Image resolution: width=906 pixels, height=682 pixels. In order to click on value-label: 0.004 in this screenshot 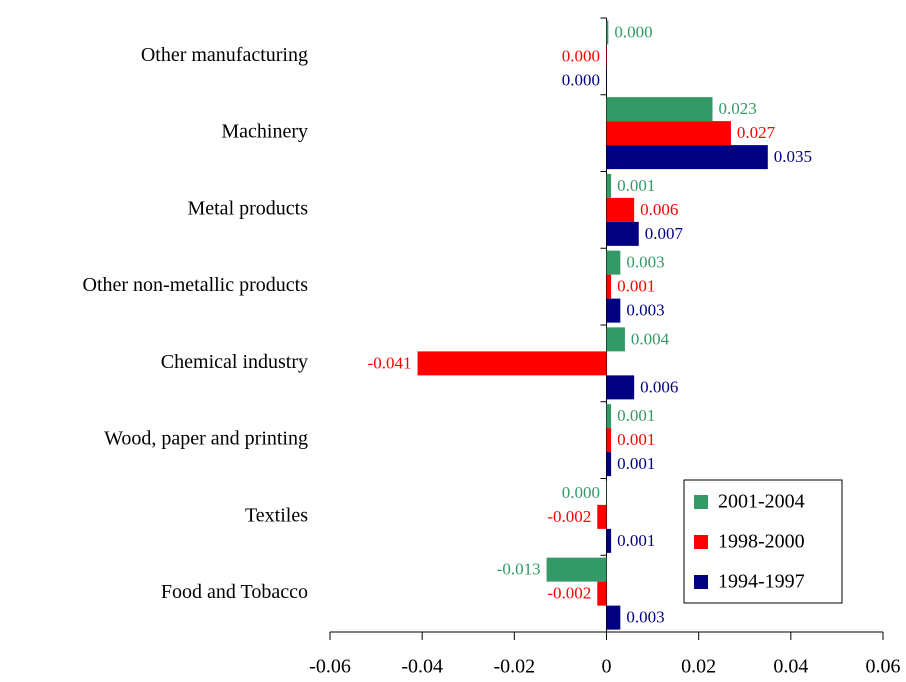, I will do `click(650, 338)`.